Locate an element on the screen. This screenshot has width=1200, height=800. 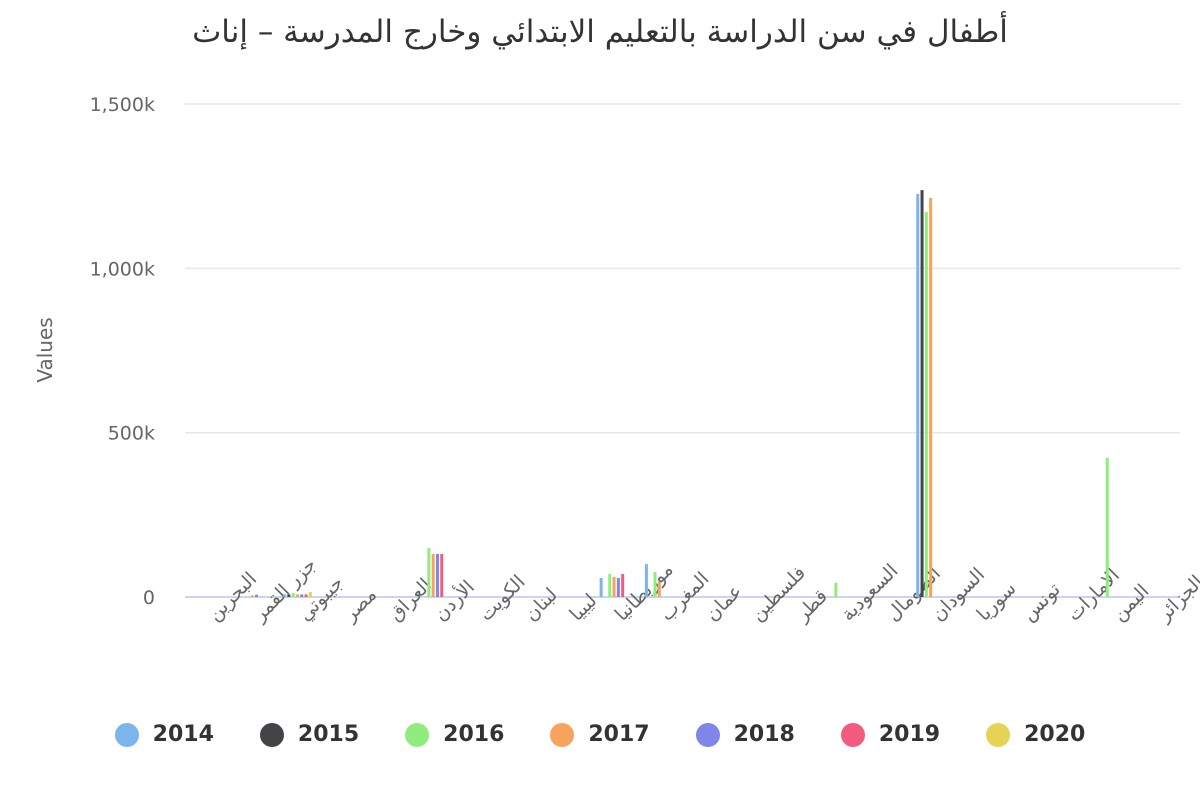
legend-item-2019: 2019 is located at coordinates (890, 734).